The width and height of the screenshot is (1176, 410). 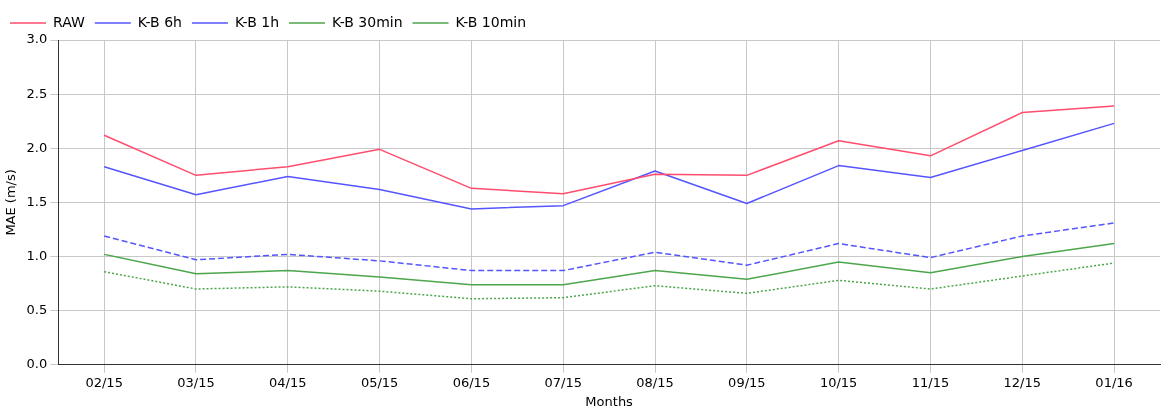 What do you see at coordinates (838, 382) in the screenshot?
I see `x-tick-label: 10/15` at bounding box center [838, 382].